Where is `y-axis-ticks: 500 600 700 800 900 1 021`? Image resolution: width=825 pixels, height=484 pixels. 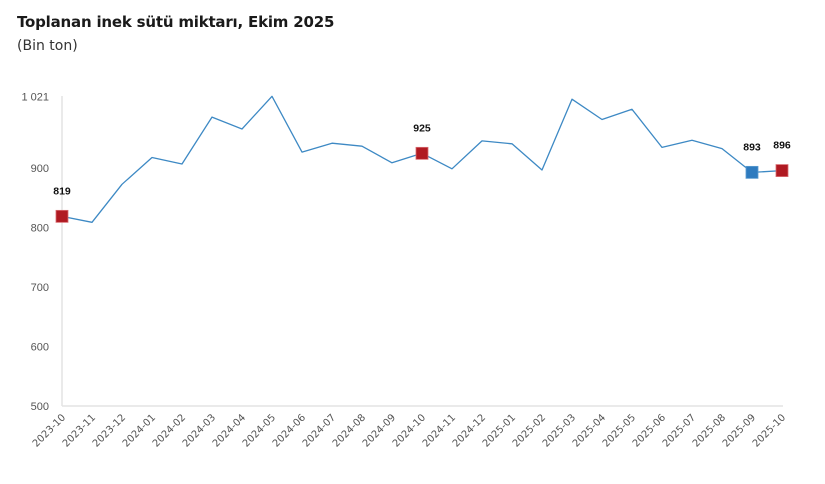
y-axis-ticks: 500 600 700 800 900 1 021 is located at coordinates (35, 252).